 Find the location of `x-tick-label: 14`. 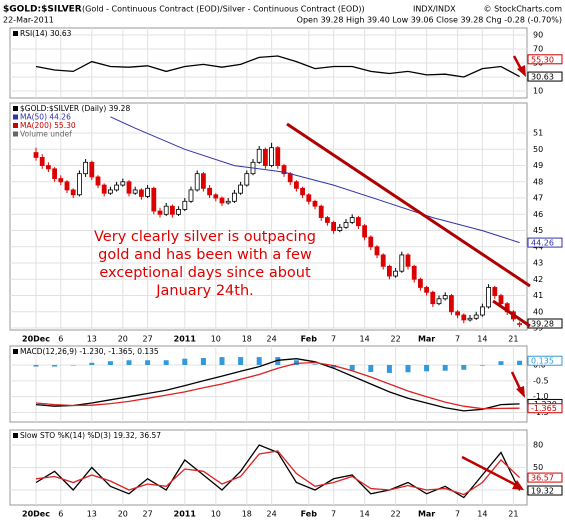

x-tick-label: 14 is located at coordinates (482, 514).